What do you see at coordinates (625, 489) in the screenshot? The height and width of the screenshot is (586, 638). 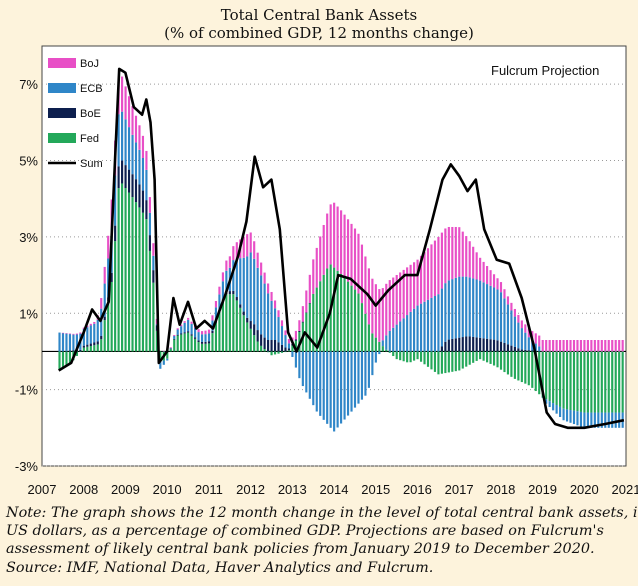 I see `x-tick-label: 2021` at bounding box center [625, 489].